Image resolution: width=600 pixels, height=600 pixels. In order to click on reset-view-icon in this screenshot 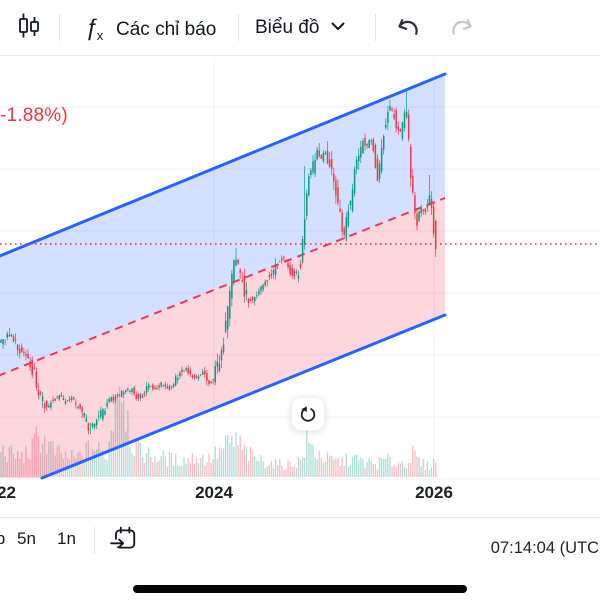, I will do `click(308, 414)`.